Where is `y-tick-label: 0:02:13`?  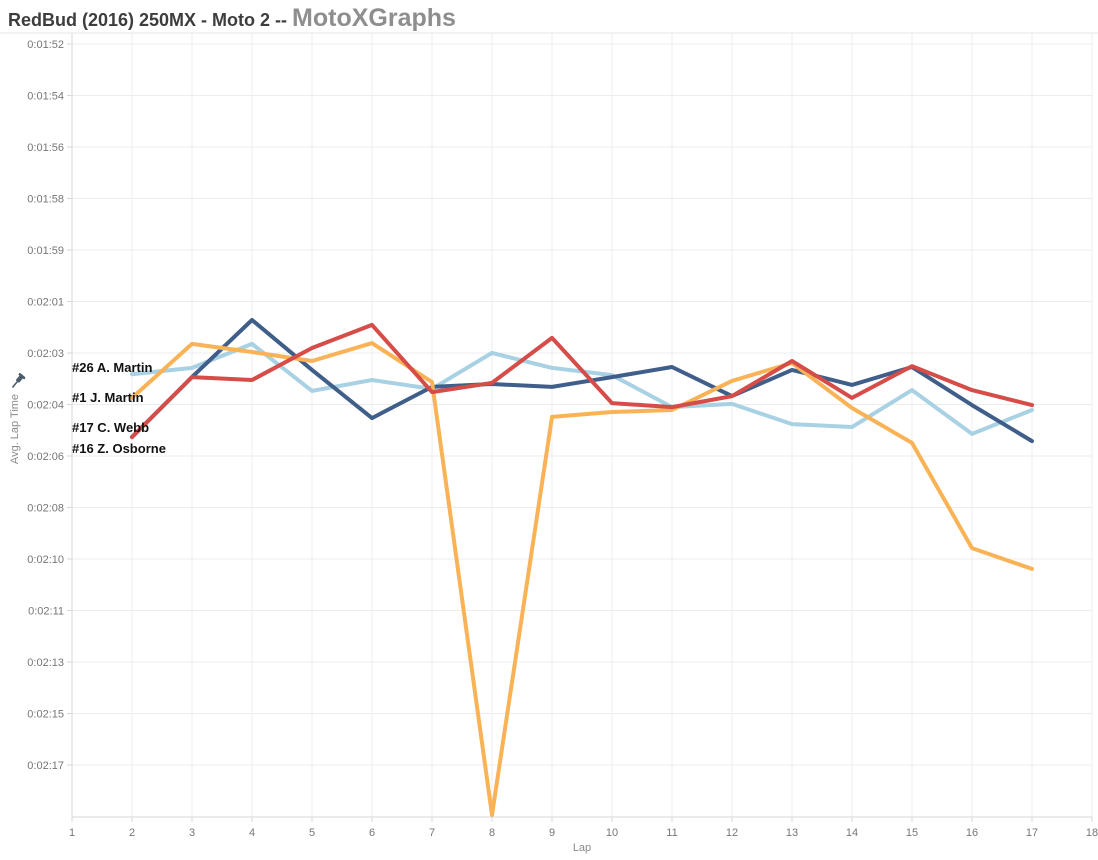
y-tick-label: 0:02:13 is located at coordinates (45, 663).